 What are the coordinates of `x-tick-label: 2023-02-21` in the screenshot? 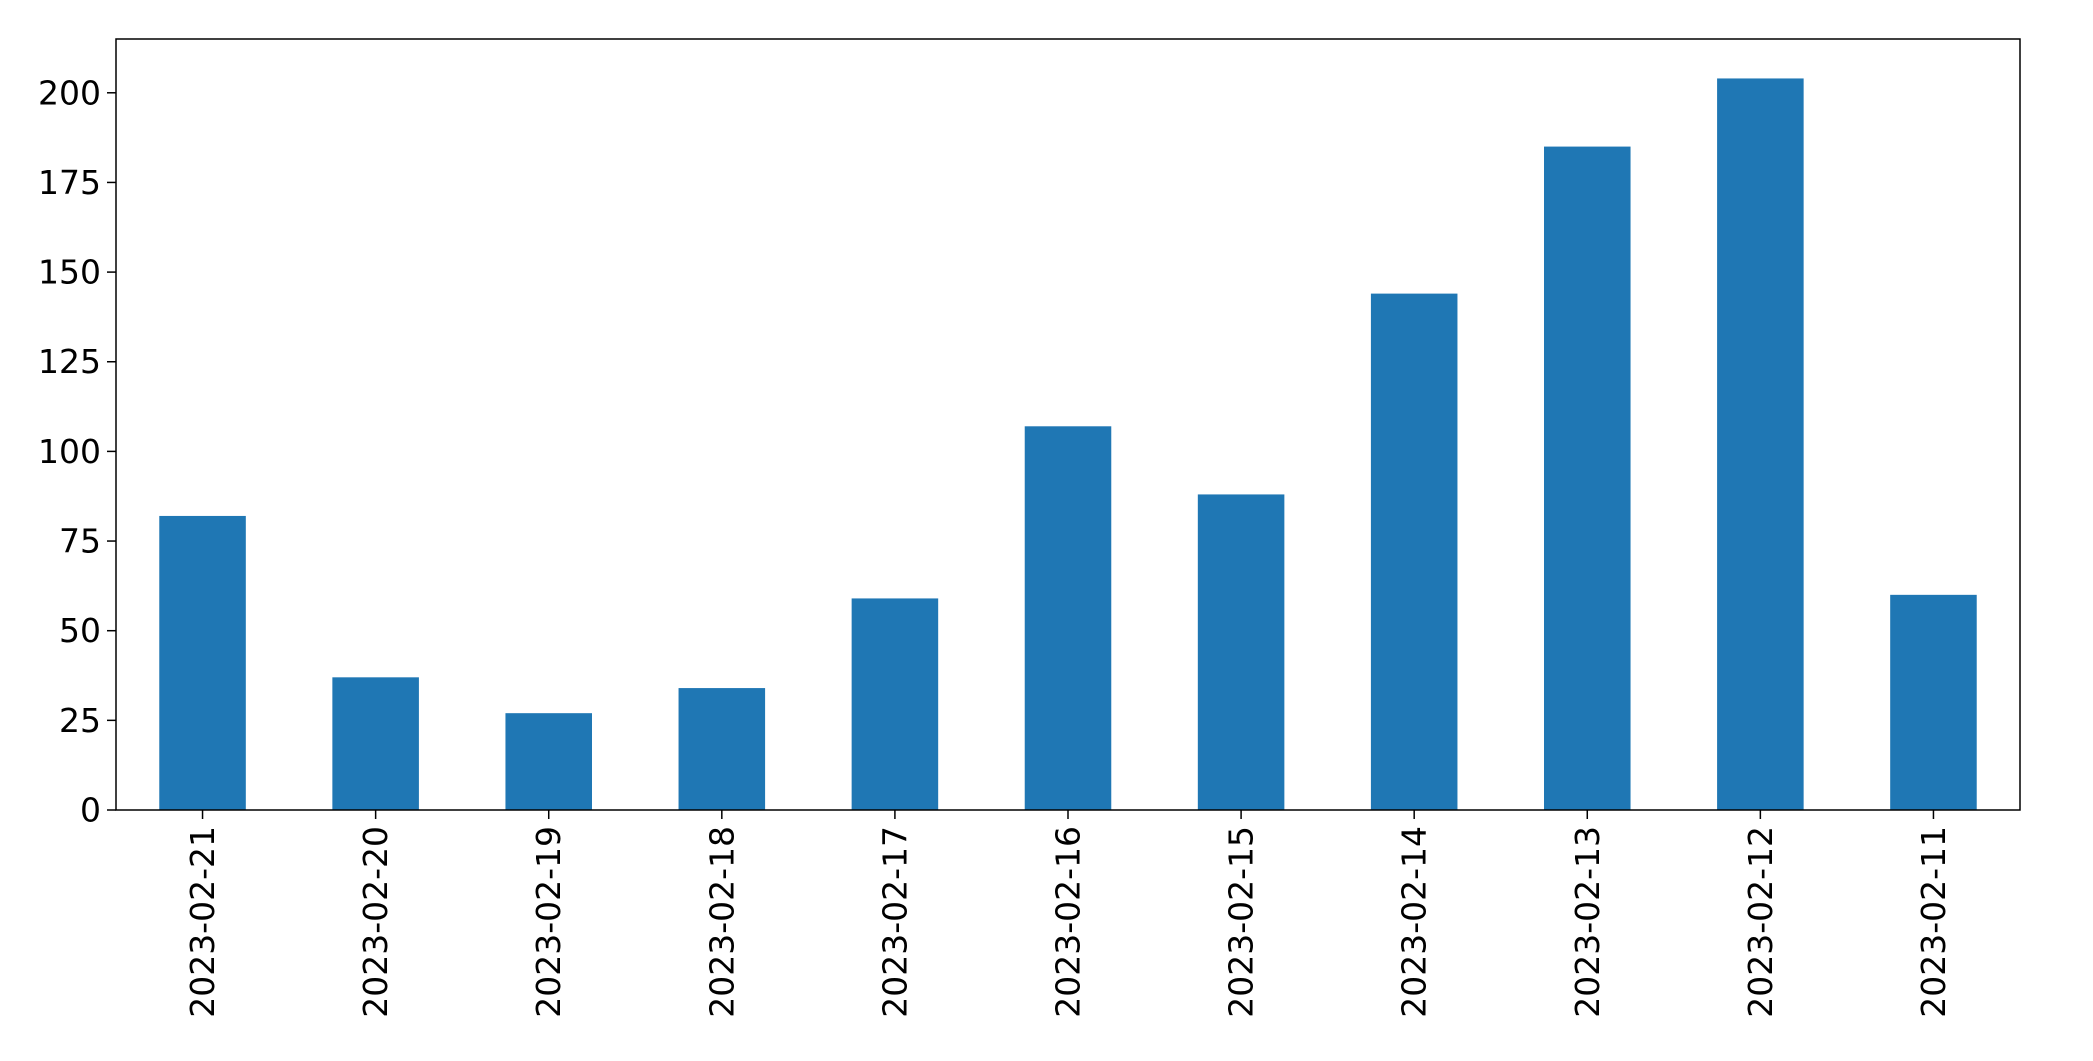 It's located at (202, 922).